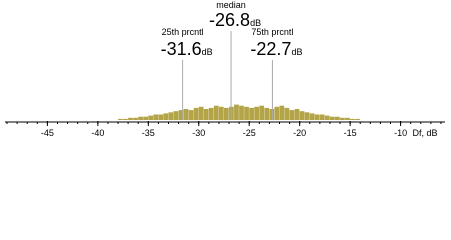 The height and width of the screenshot is (240, 451). I want to click on x-tick-label: -20, so click(299, 133).